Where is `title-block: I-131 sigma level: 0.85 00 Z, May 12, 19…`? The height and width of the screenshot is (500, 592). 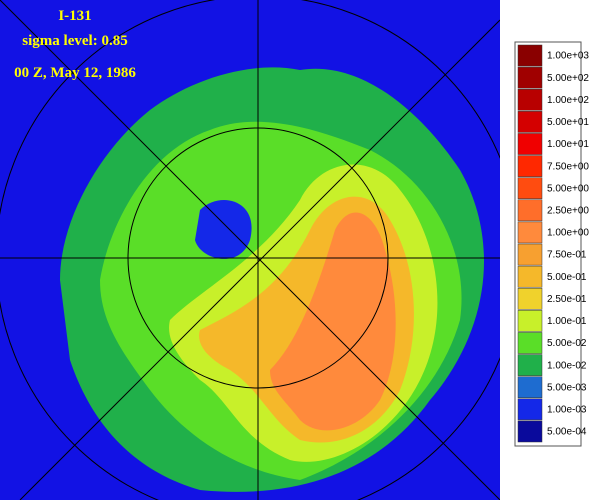 title-block: I-131 sigma level: 0.85 00 Z, May 12, 19… is located at coordinates (75, 44).